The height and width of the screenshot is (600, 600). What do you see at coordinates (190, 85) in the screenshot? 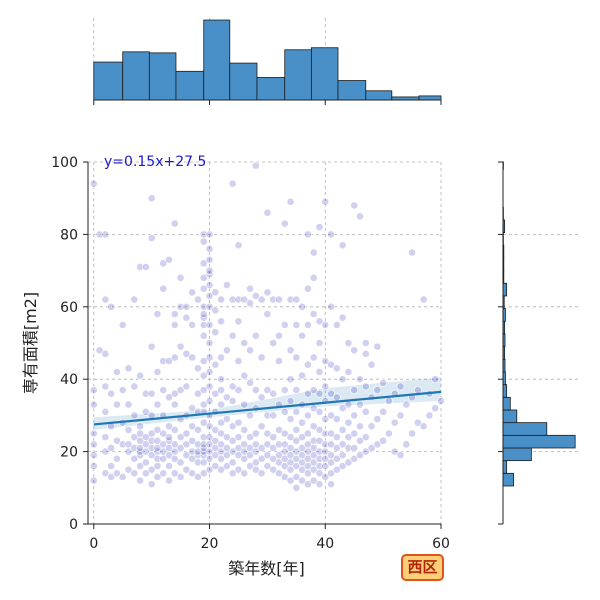
I see `top-hist-bar` at bounding box center [190, 85].